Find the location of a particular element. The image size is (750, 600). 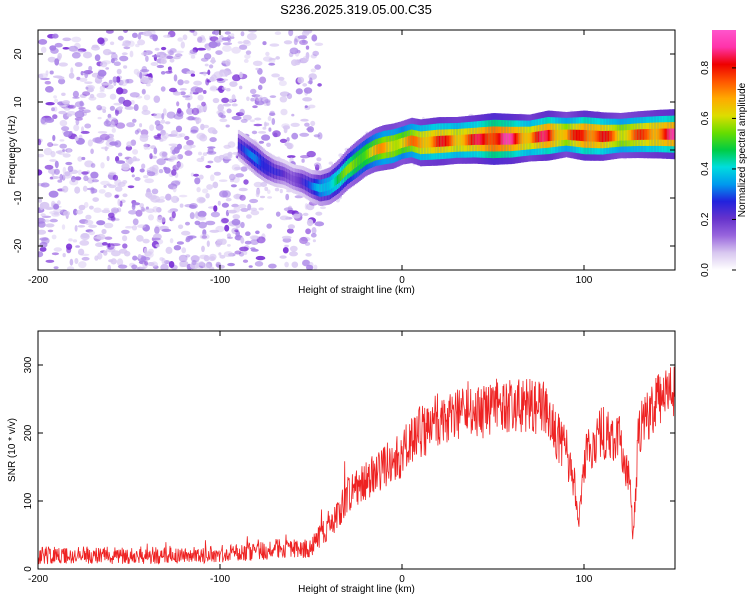

signal-ridge is located at coordinates (456, 157).